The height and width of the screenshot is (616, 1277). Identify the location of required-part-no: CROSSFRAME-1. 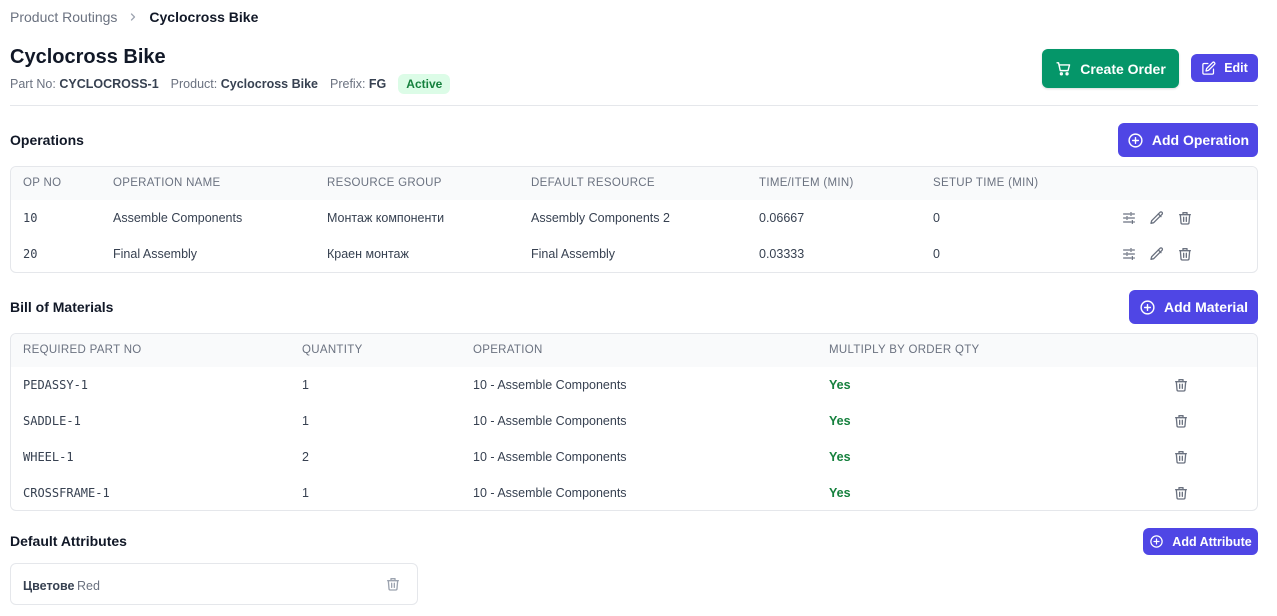
(66, 493).